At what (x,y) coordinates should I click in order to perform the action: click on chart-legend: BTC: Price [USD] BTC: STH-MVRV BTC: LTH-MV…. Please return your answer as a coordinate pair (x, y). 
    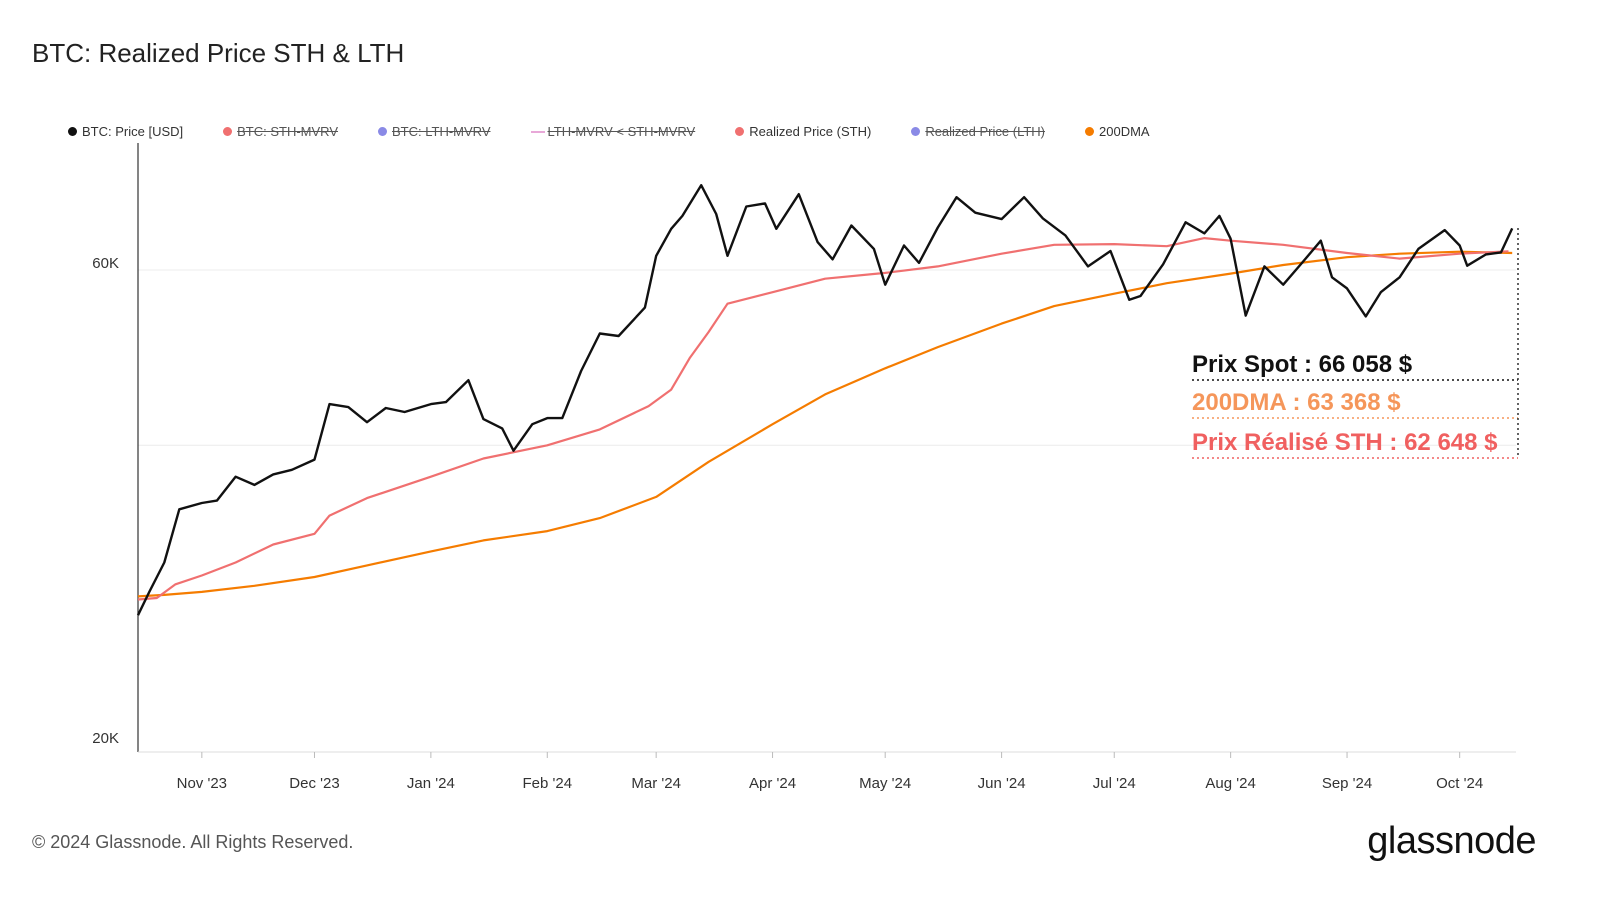
    Looking at the image, I should click on (629, 131).